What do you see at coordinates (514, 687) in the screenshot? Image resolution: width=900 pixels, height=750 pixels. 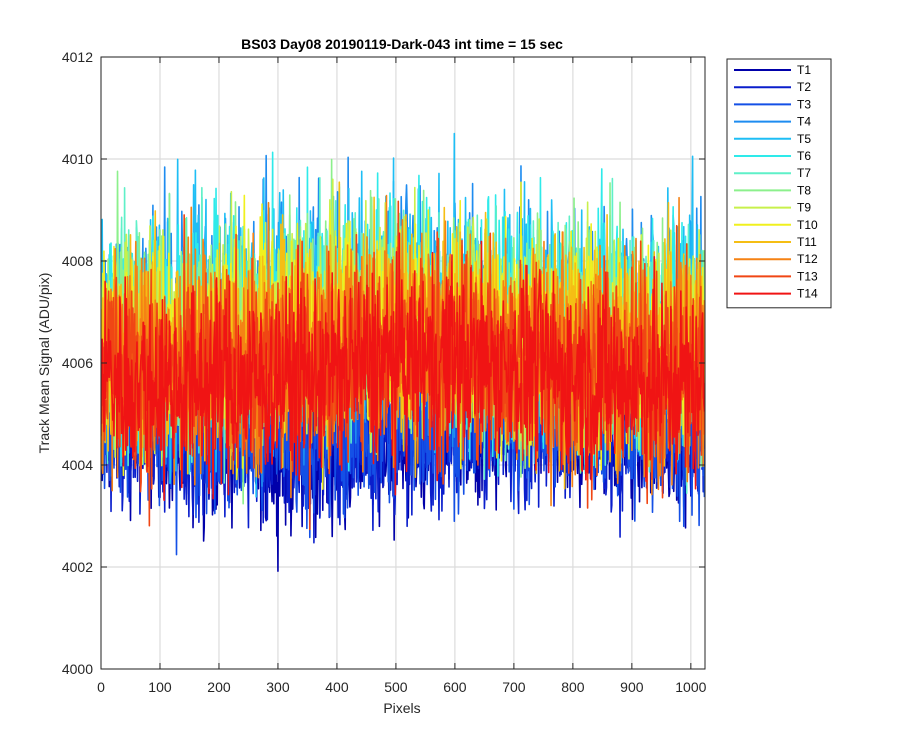 I see `x-tick-label: 700` at bounding box center [514, 687].